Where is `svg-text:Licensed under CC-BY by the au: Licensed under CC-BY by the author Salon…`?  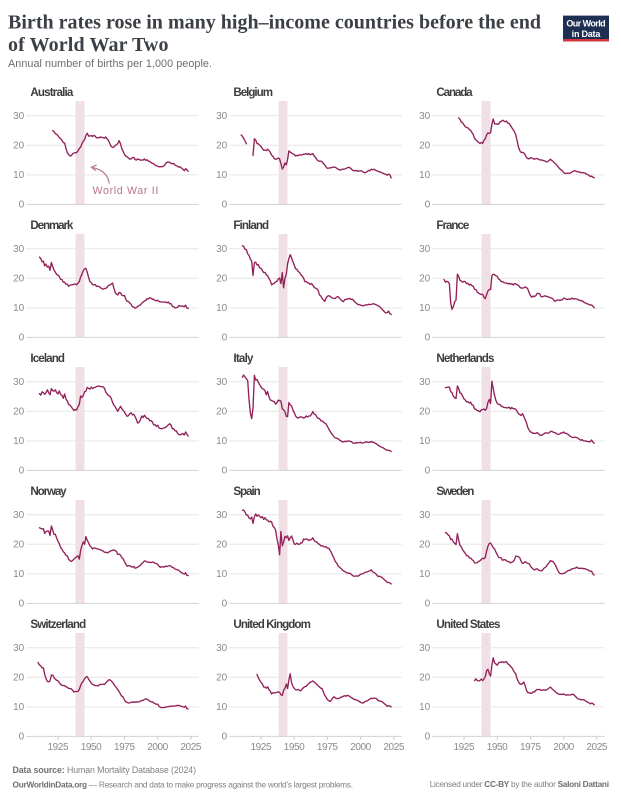
svg-text:Licensed under CC-BY by the au: Licensed under CC-BY by the author Salon… is located at coordinates (519, 784).